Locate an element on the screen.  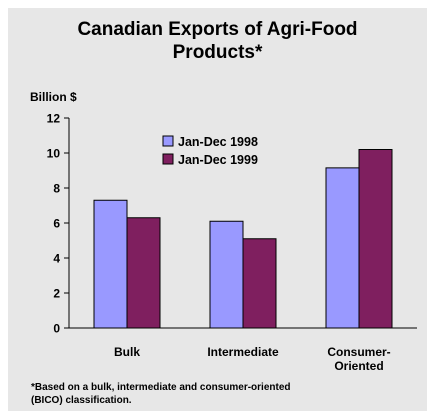
y-axis-label: Billion $ is located at coordinates (53, 97).